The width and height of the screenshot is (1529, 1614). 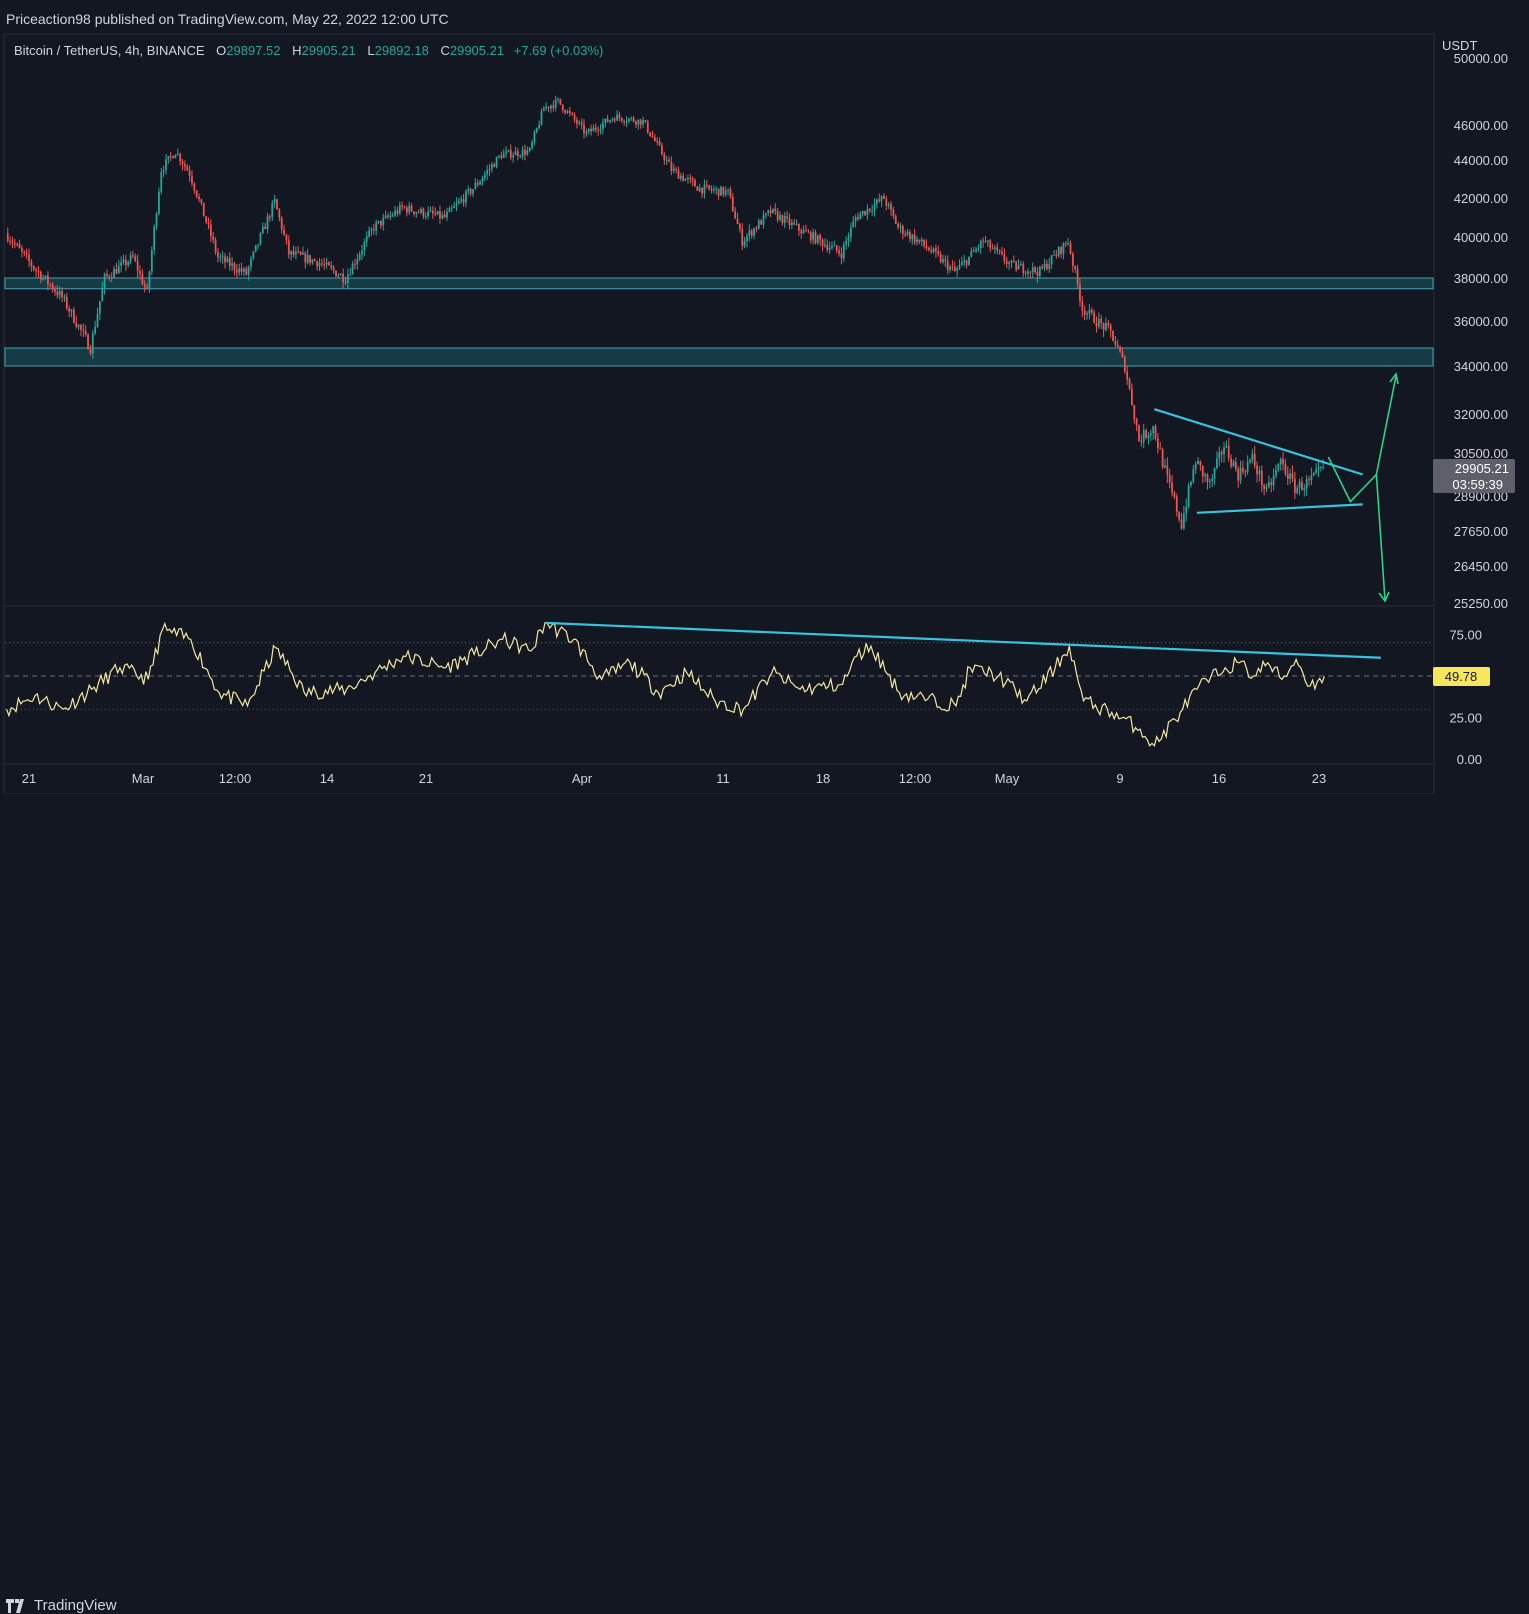 What do you see at coordinates (371, 50) in the screenshot?
I see `low-label: L` at bounding box center [371, 50].